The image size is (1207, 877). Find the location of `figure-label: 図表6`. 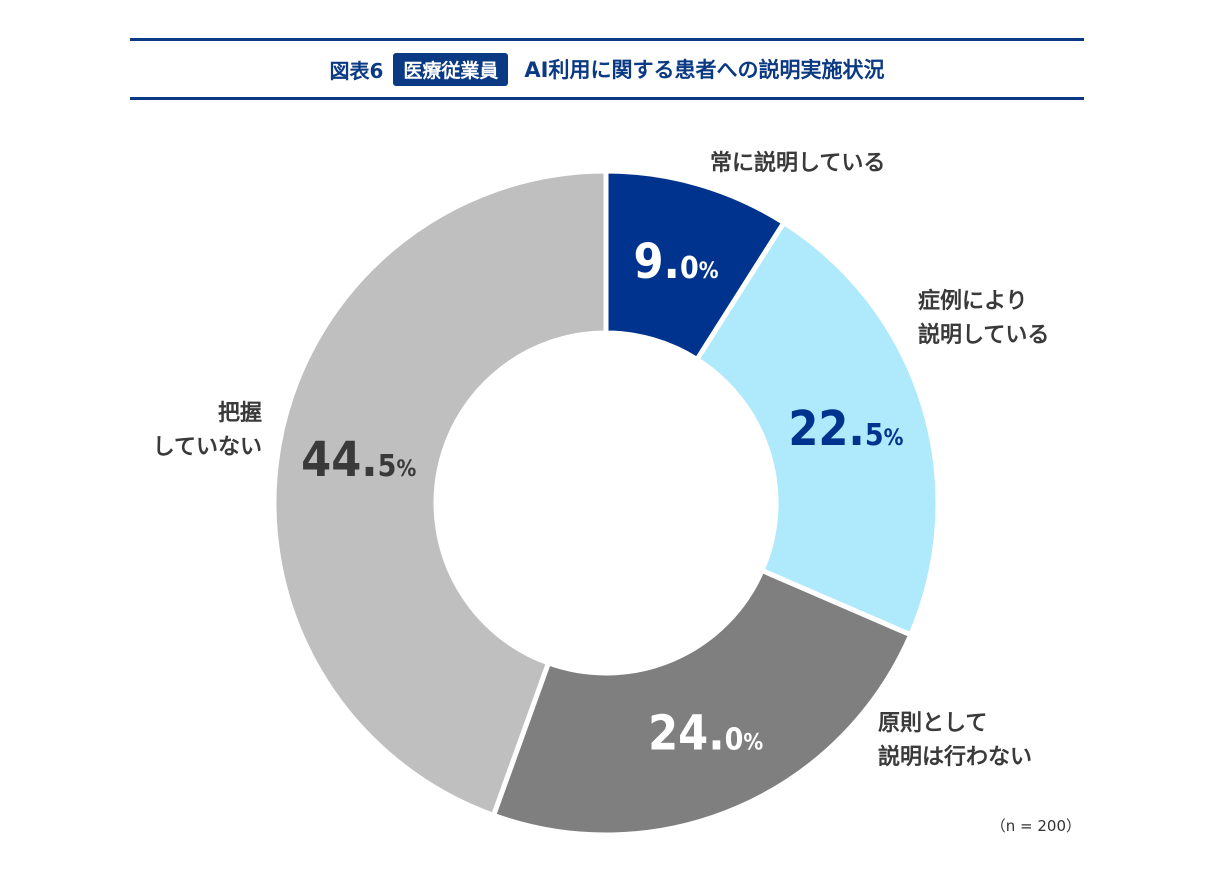

figure-label: 図表6 is located at coordinates (356, 70).